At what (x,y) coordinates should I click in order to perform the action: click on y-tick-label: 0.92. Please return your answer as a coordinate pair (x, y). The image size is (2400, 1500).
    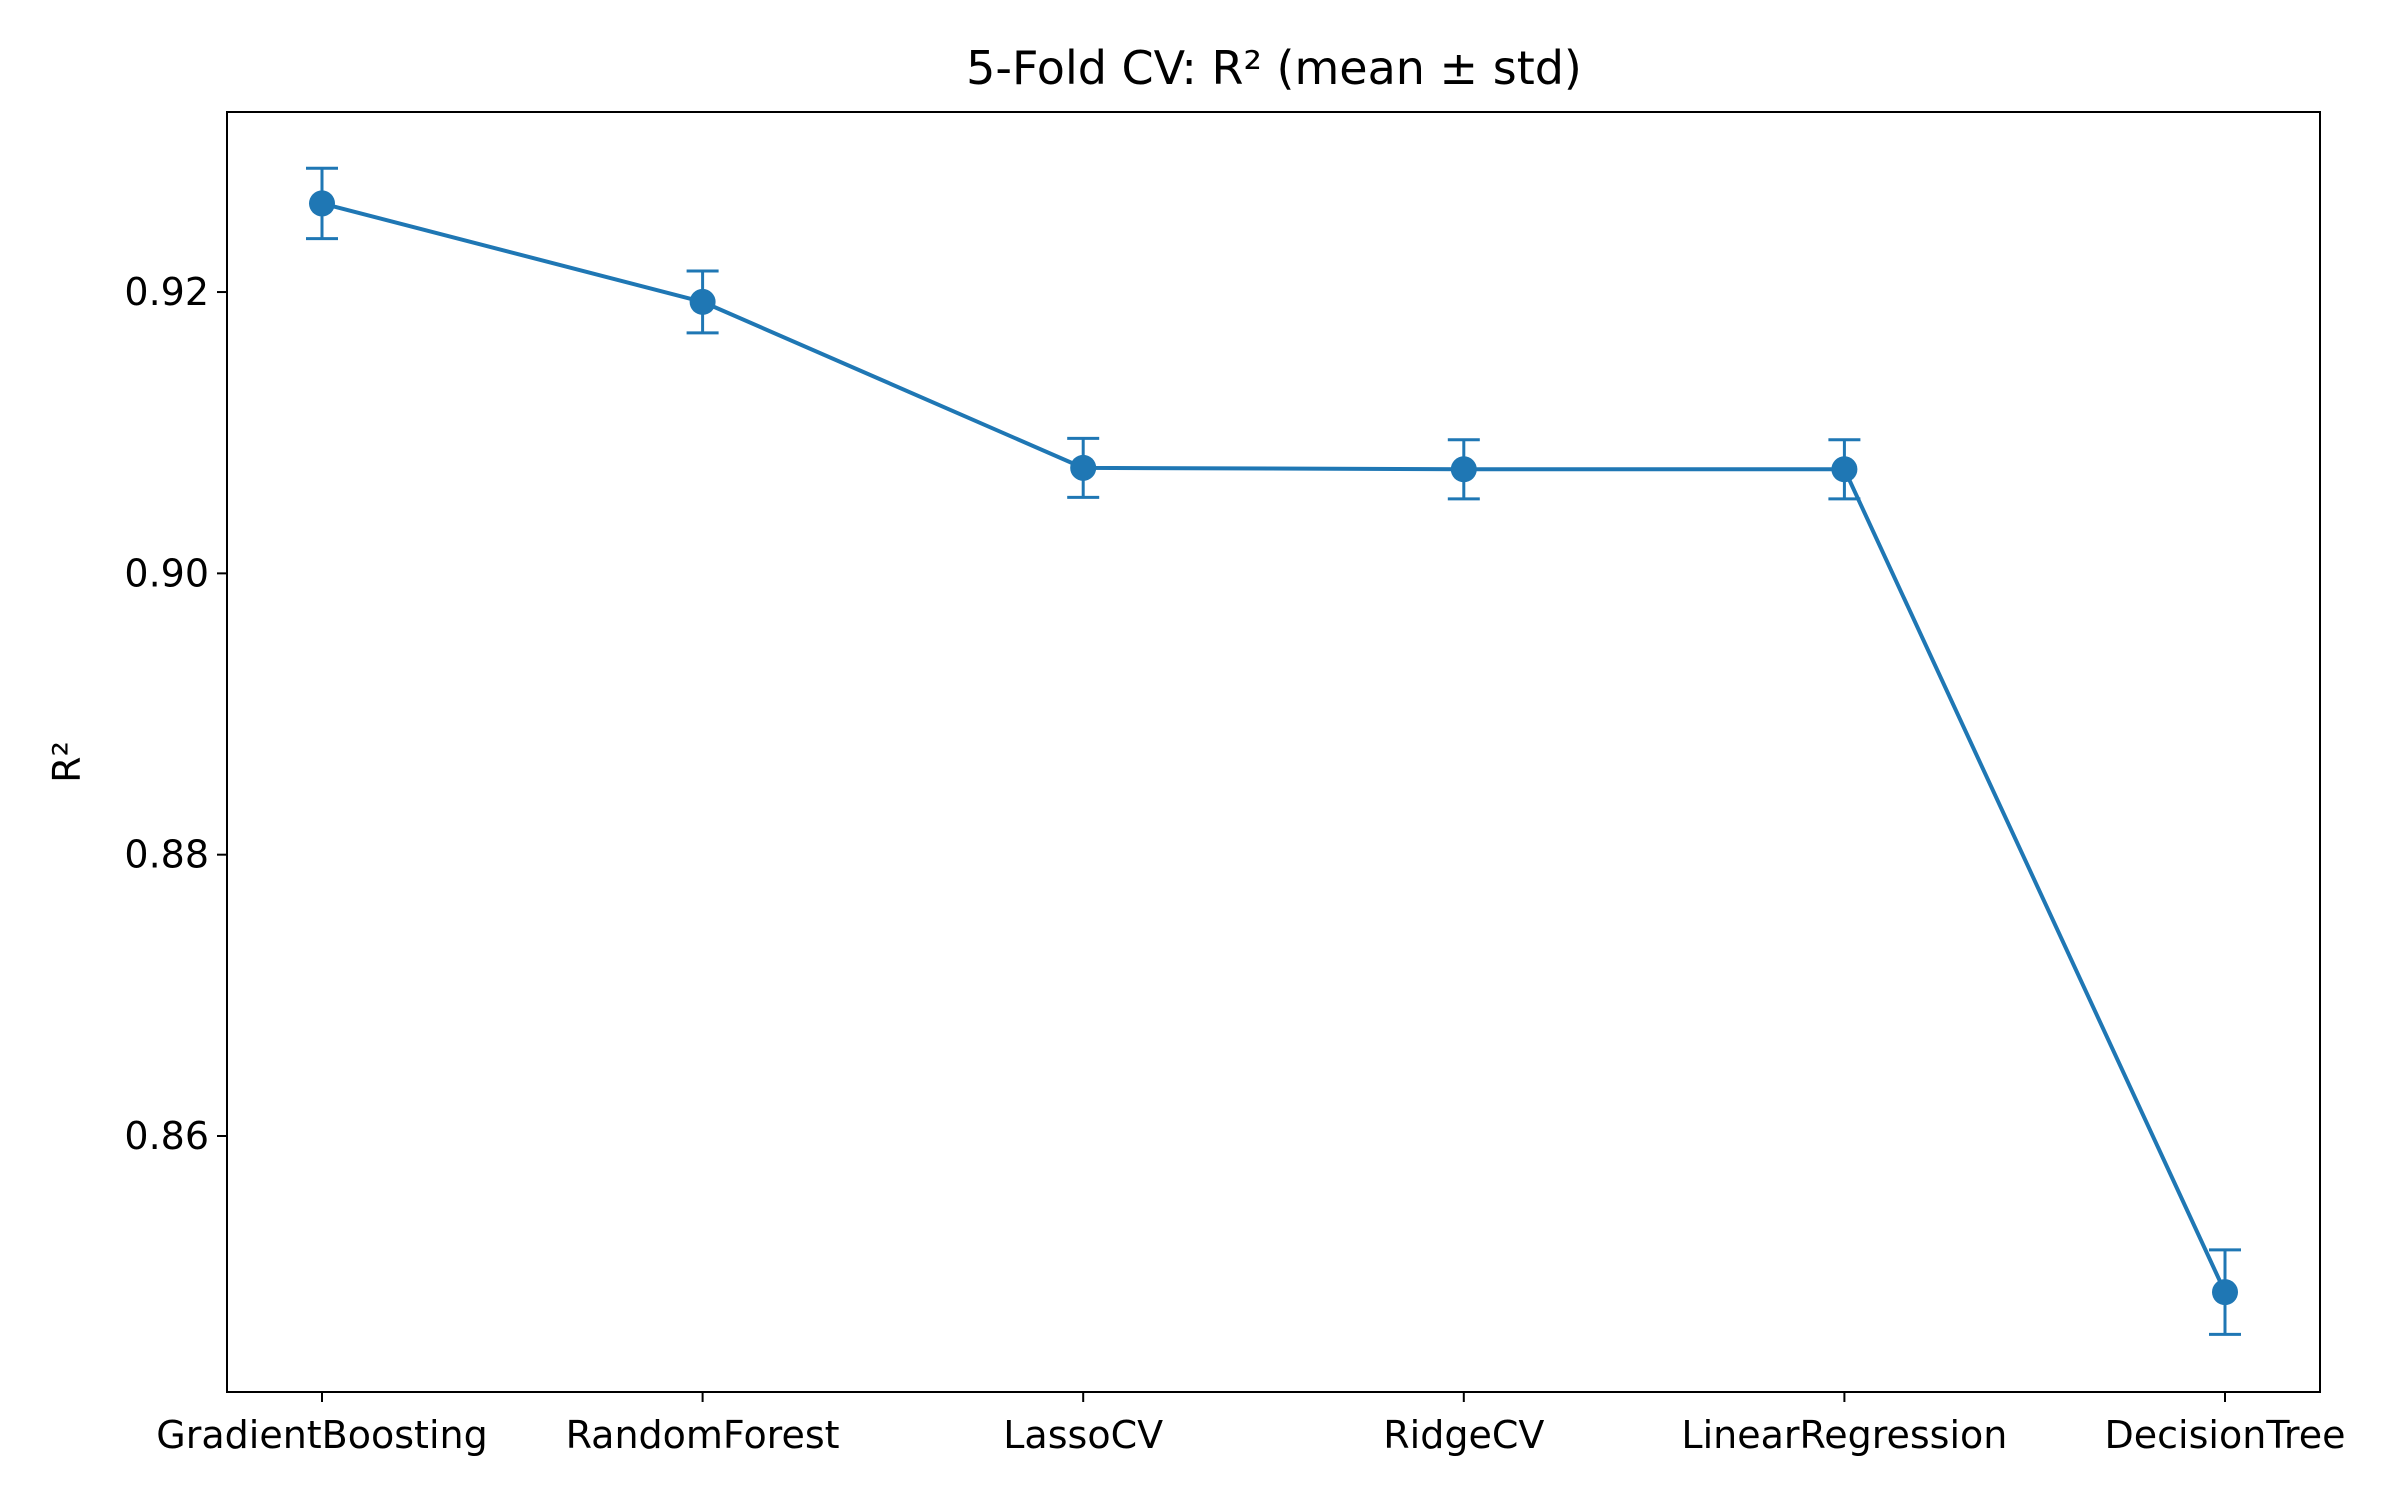
    Looking at the image, I should click on (166, 292).